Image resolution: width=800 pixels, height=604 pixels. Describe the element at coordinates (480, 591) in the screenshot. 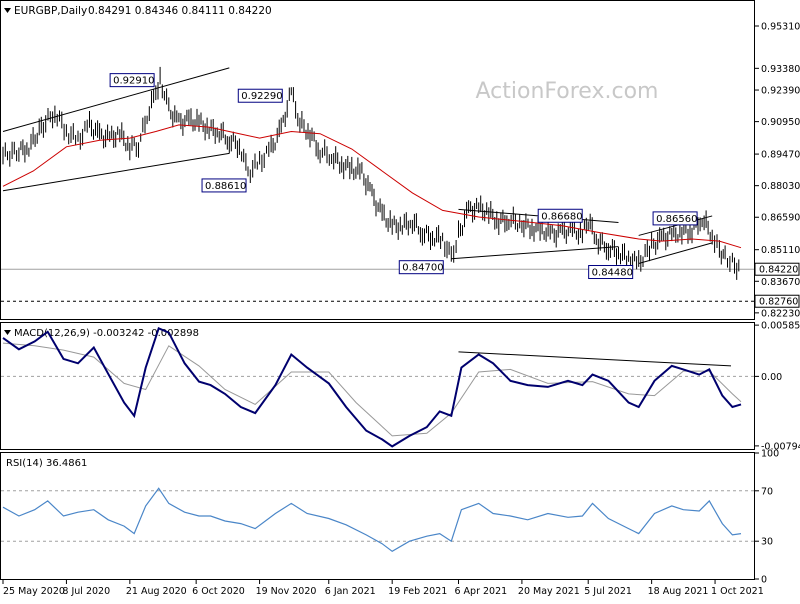

I see `x-tick-label: 6 Apr 2021` at that location.